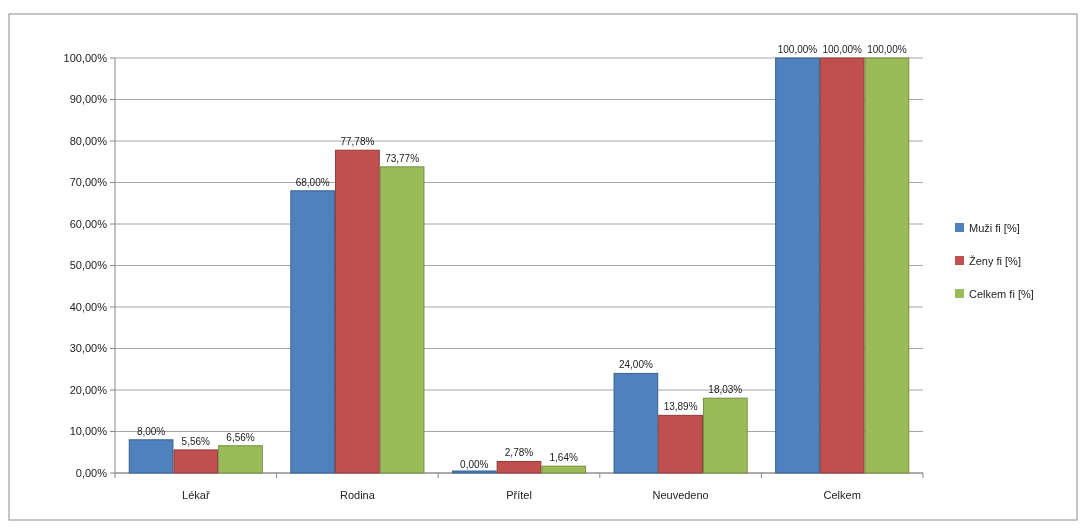 The width and height of the screenshot is (1086, 529). What do you see at coordinates (196, 495) in the screenshot?
I see `x-tick-label: Lékař` at bounding box center [196, 495].